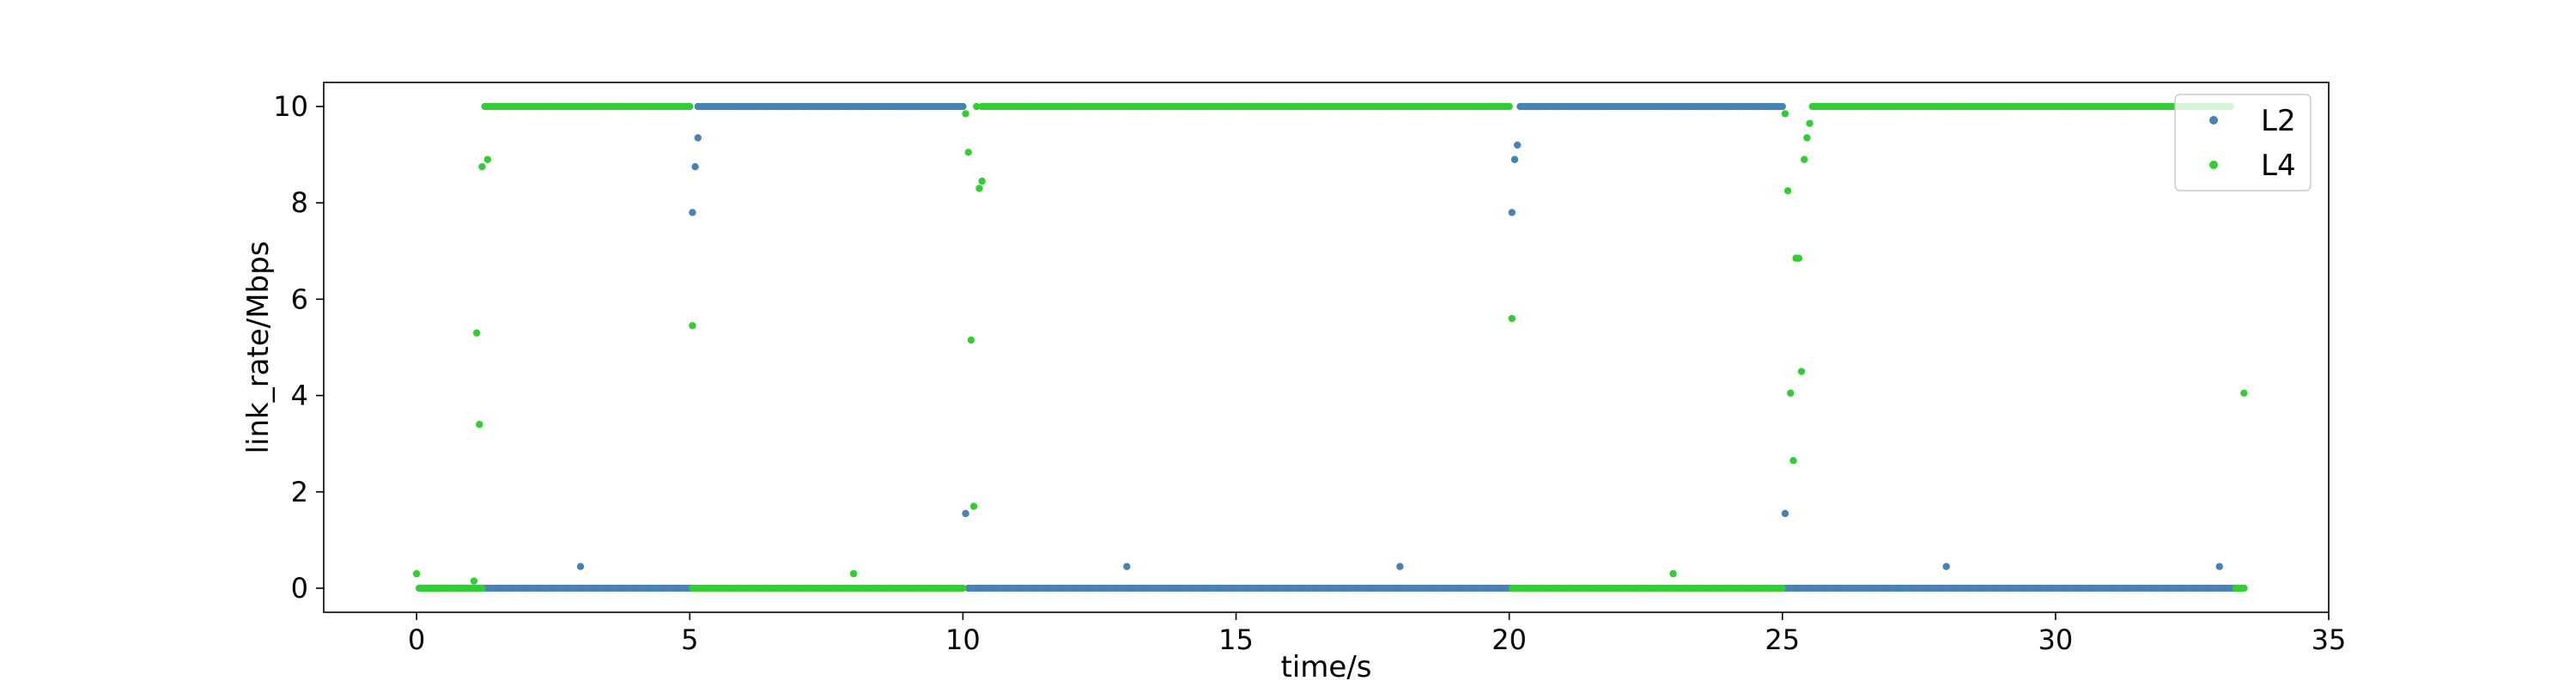  What do you see at coordinates (300, 202) in the screenshot?
I see `y-tick-label-8: 8` at bounding box center [300, 202].